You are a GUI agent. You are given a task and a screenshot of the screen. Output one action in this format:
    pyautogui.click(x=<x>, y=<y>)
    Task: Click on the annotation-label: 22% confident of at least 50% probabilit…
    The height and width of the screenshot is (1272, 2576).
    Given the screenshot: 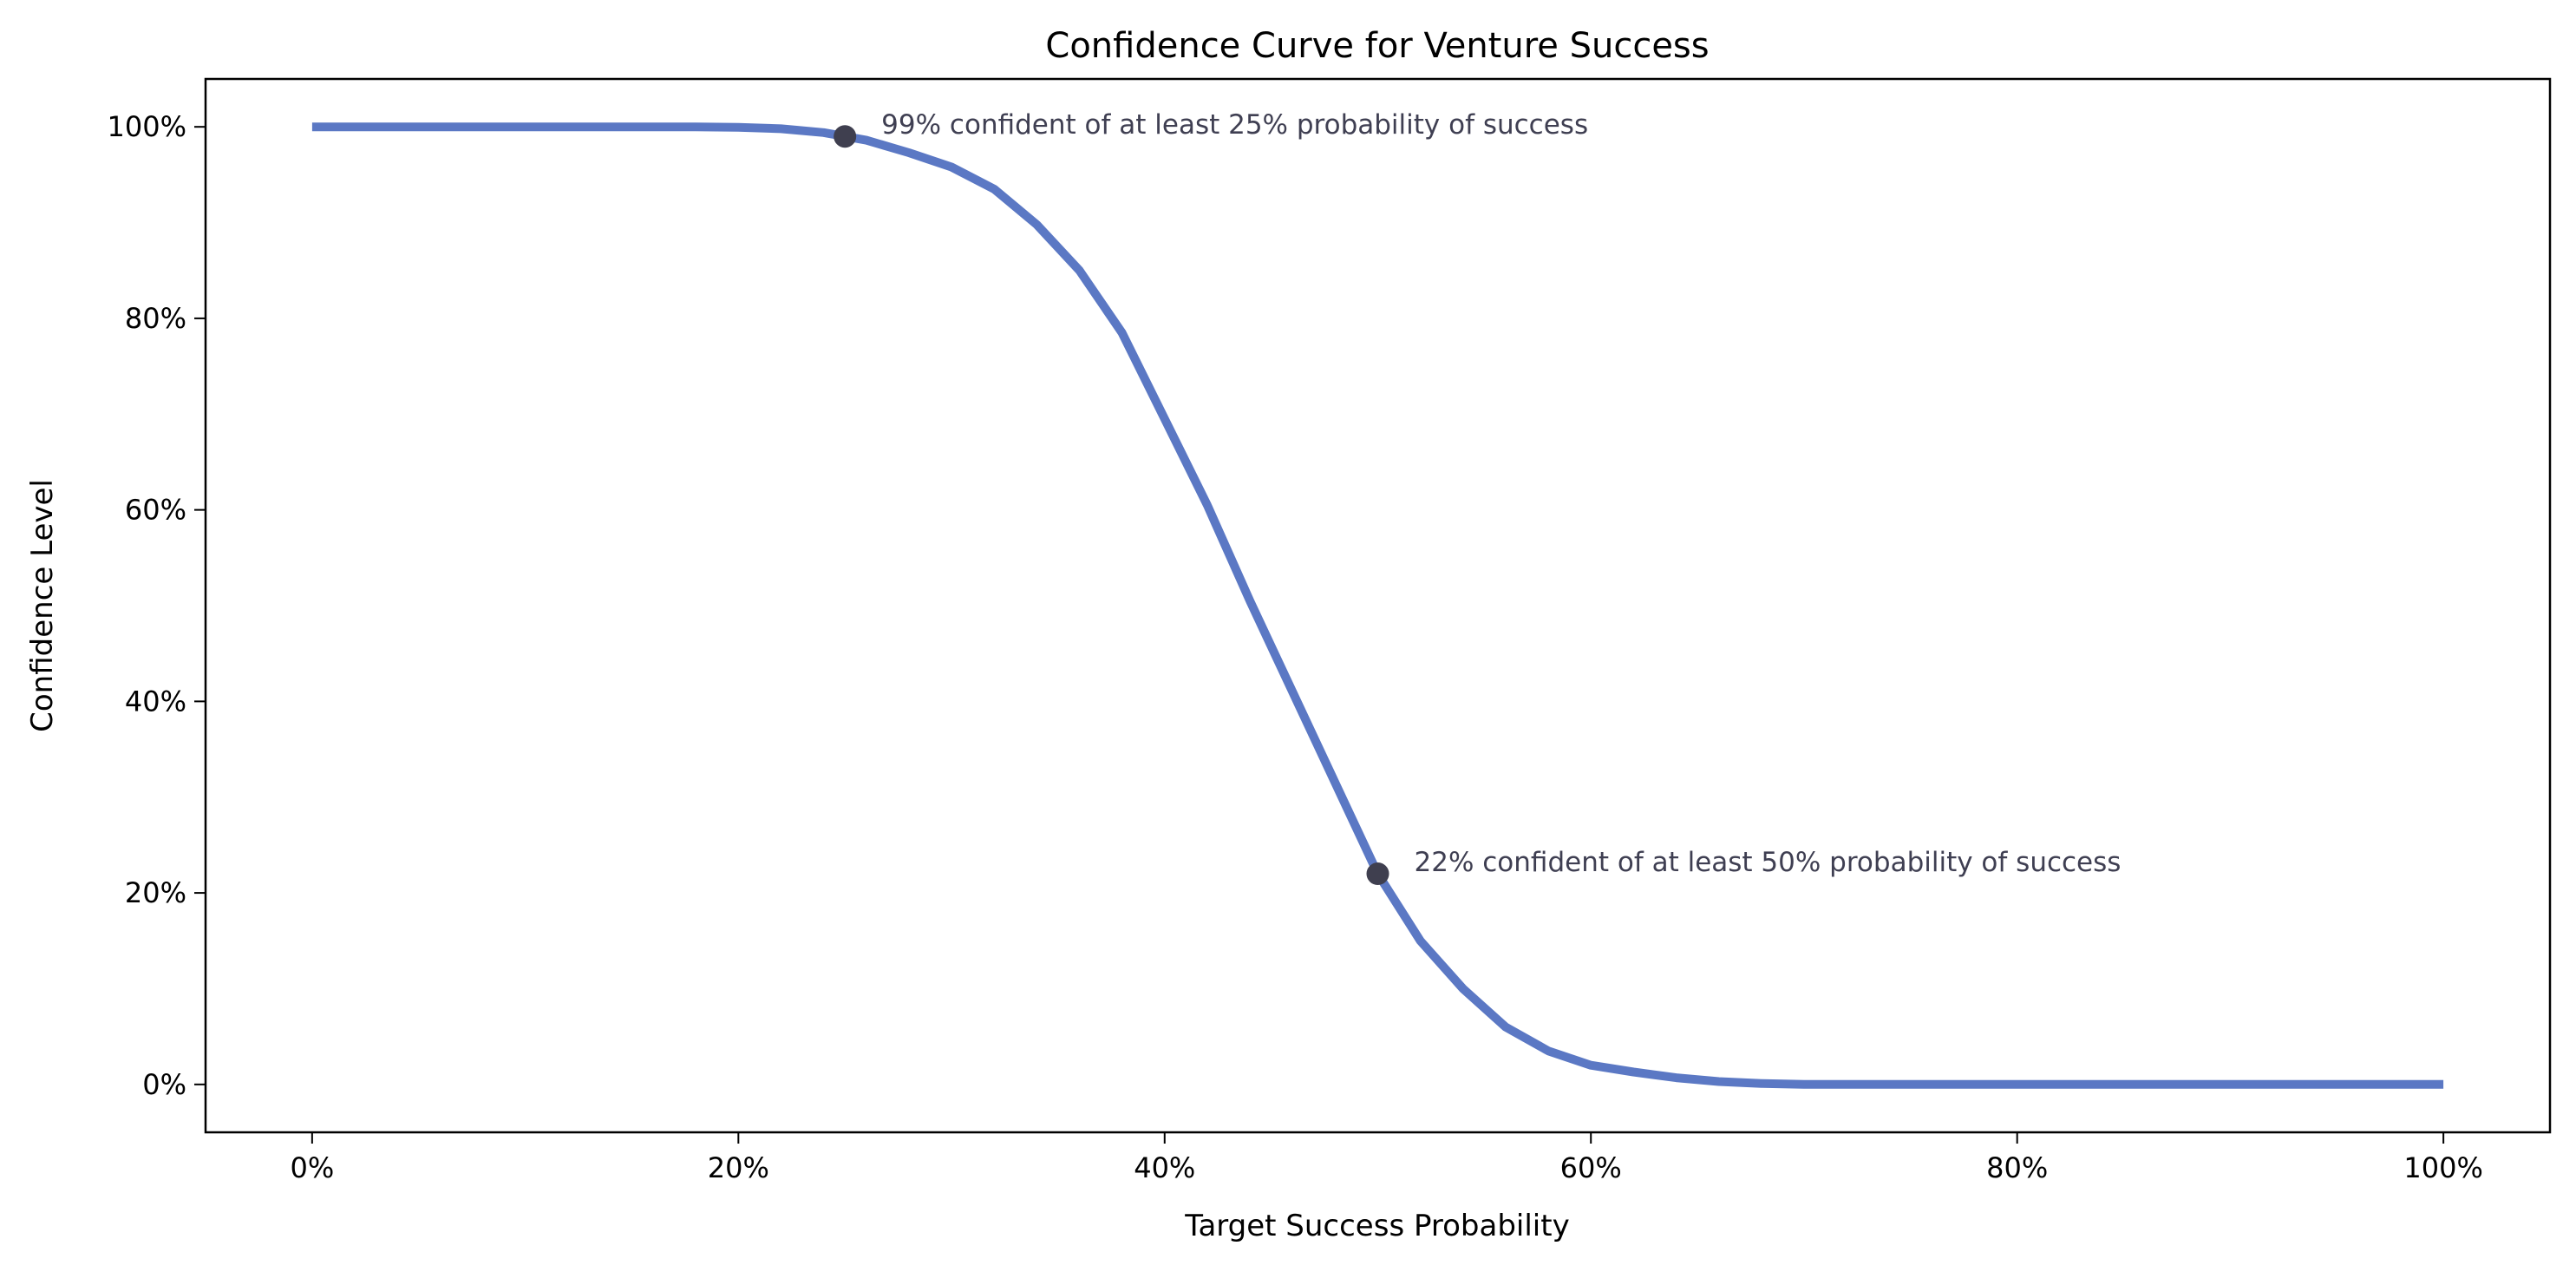 What is the action you would take?
    pyautogui.click(x=1768, y=862)
    